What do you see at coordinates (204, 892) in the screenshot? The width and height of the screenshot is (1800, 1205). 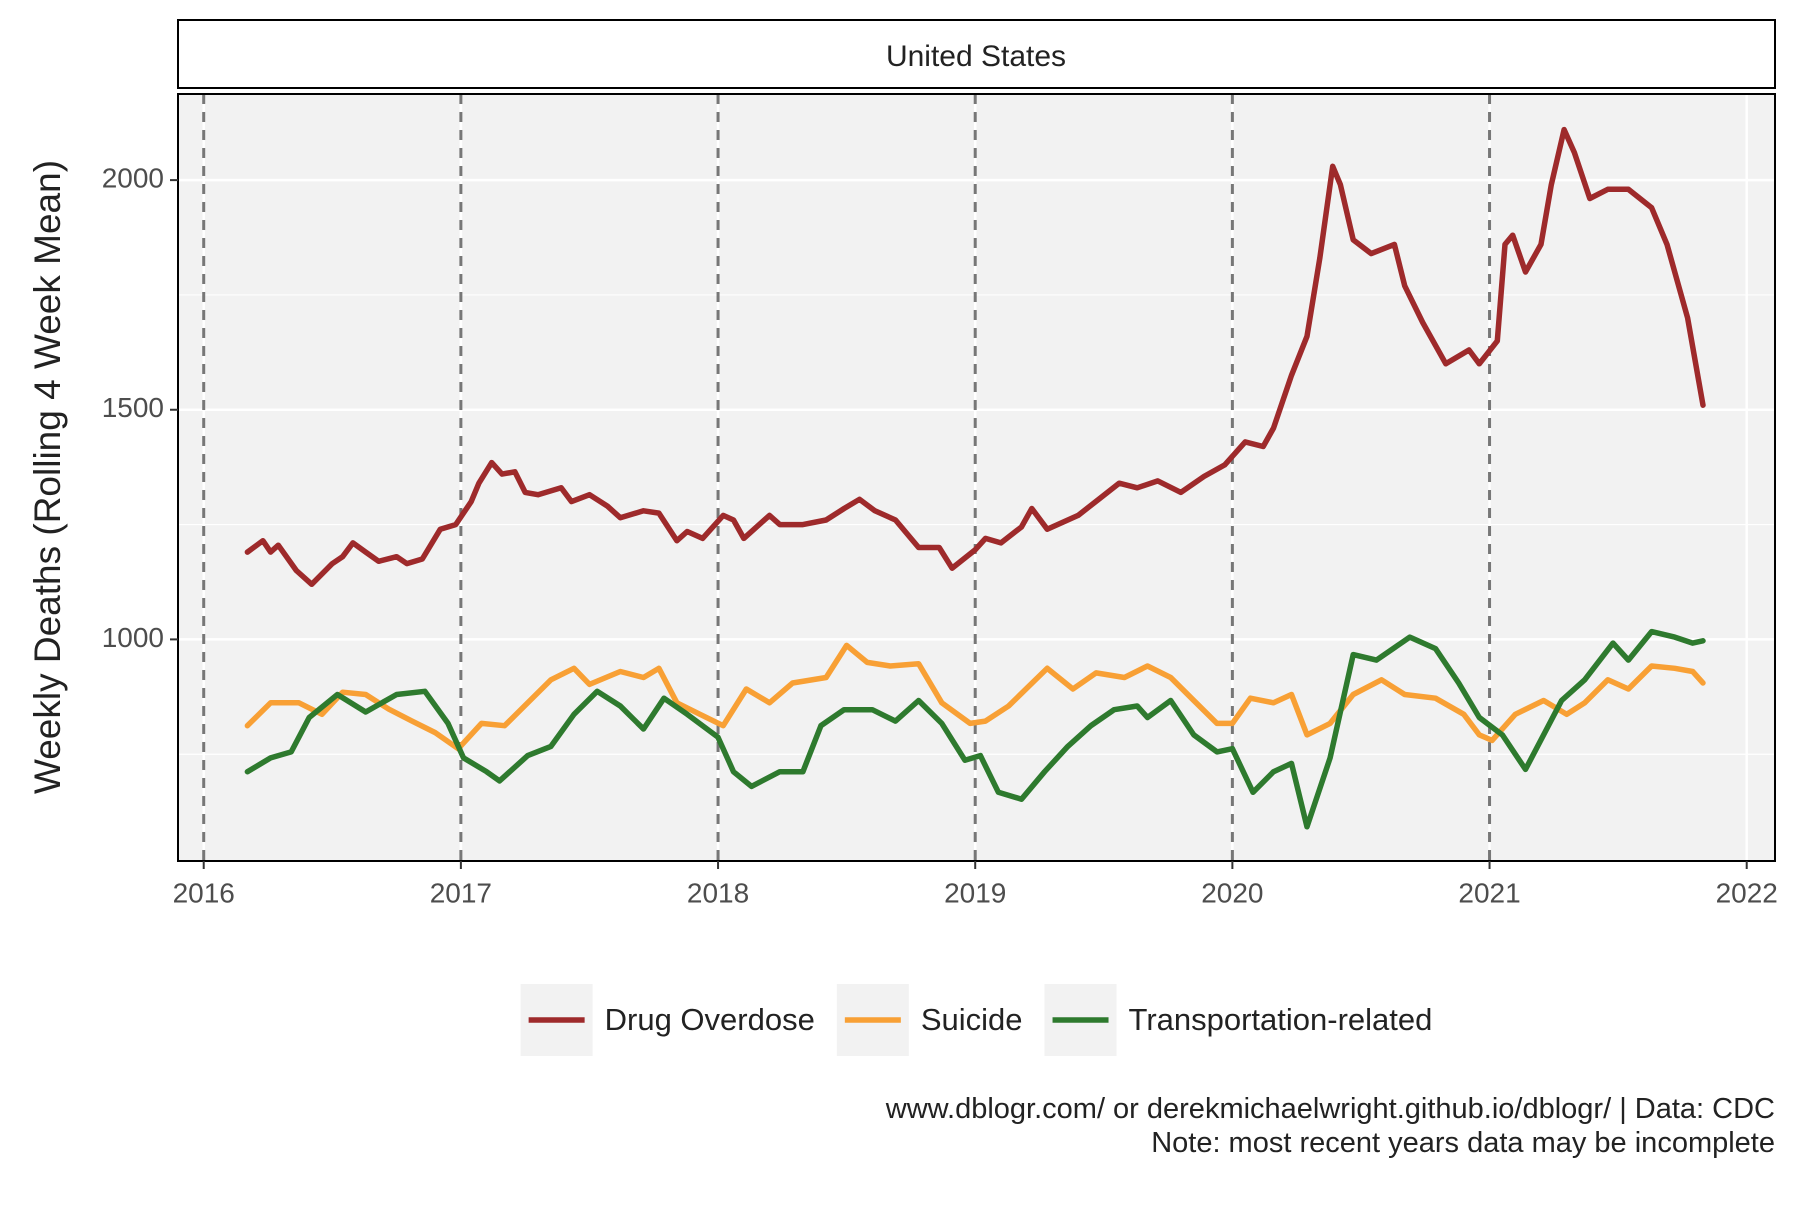 I see `x-tick-label: 2016` at bounding box center [204, 892].